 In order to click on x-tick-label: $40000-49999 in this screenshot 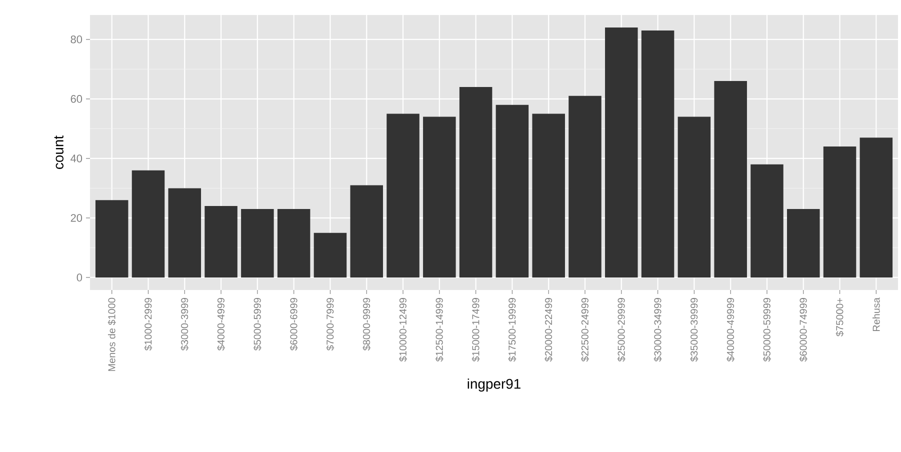, I will do `click(730, 330)`.